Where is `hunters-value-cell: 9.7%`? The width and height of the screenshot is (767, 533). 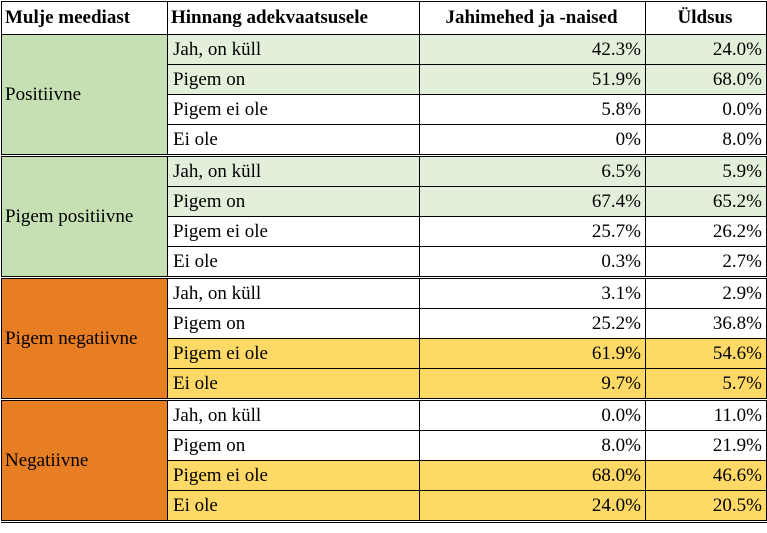
hunters-value-cell: 9.7% is located at coordinates (532, 384).